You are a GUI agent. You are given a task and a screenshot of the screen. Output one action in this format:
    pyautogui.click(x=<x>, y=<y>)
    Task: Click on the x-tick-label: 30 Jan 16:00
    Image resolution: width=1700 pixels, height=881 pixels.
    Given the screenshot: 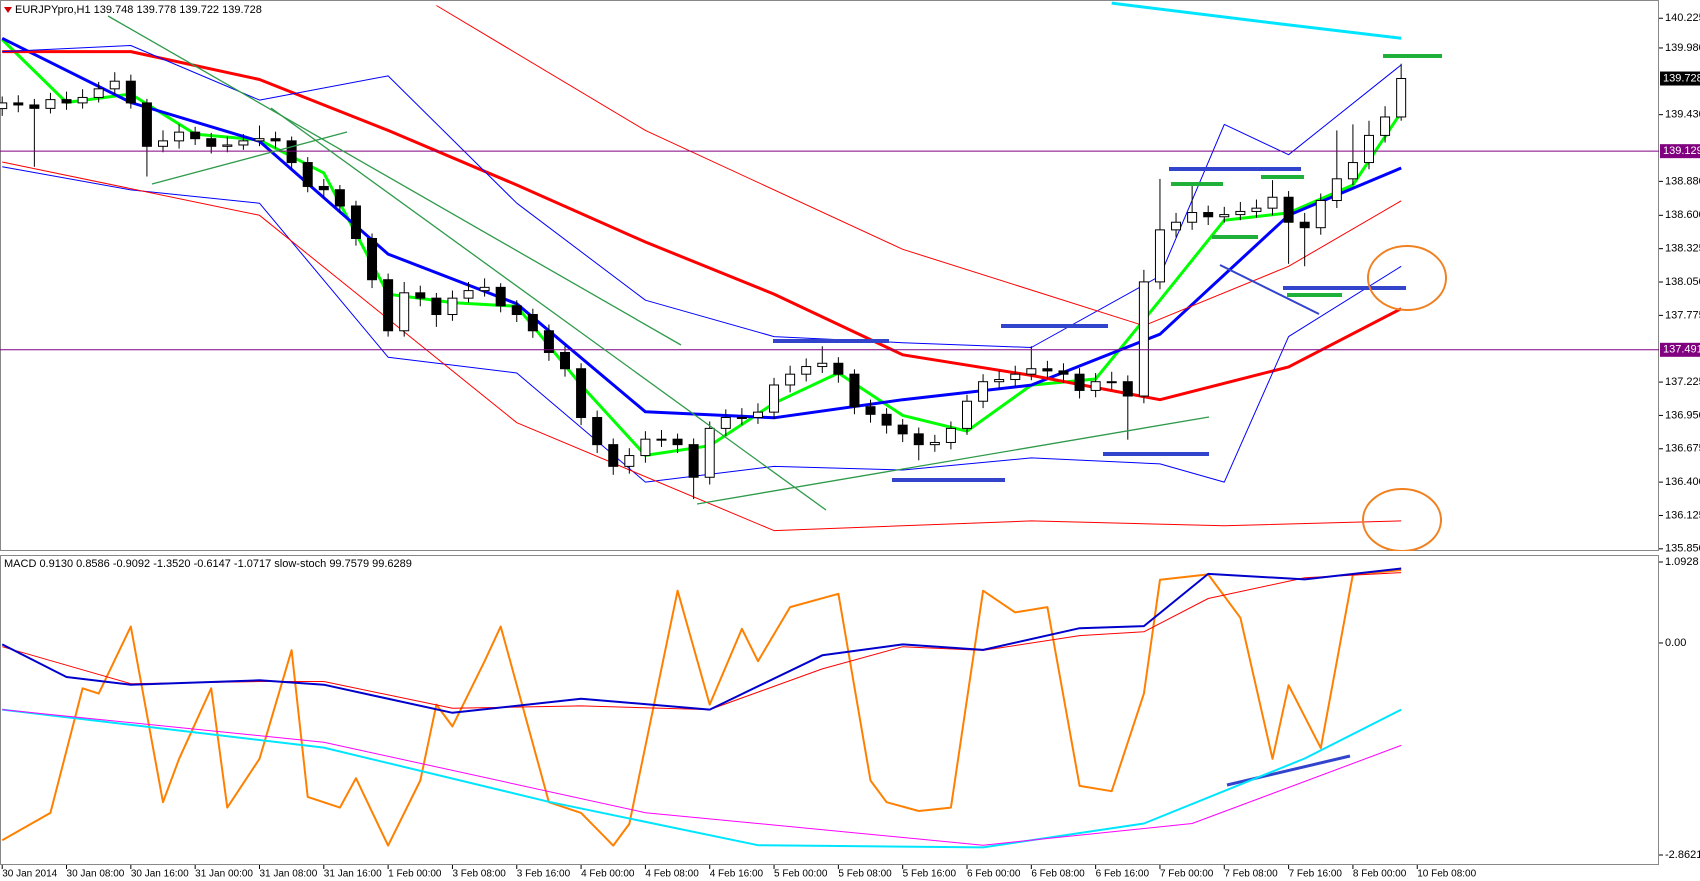 What is the action you would take?
    pyautogui.click(x=160, y=874)
    